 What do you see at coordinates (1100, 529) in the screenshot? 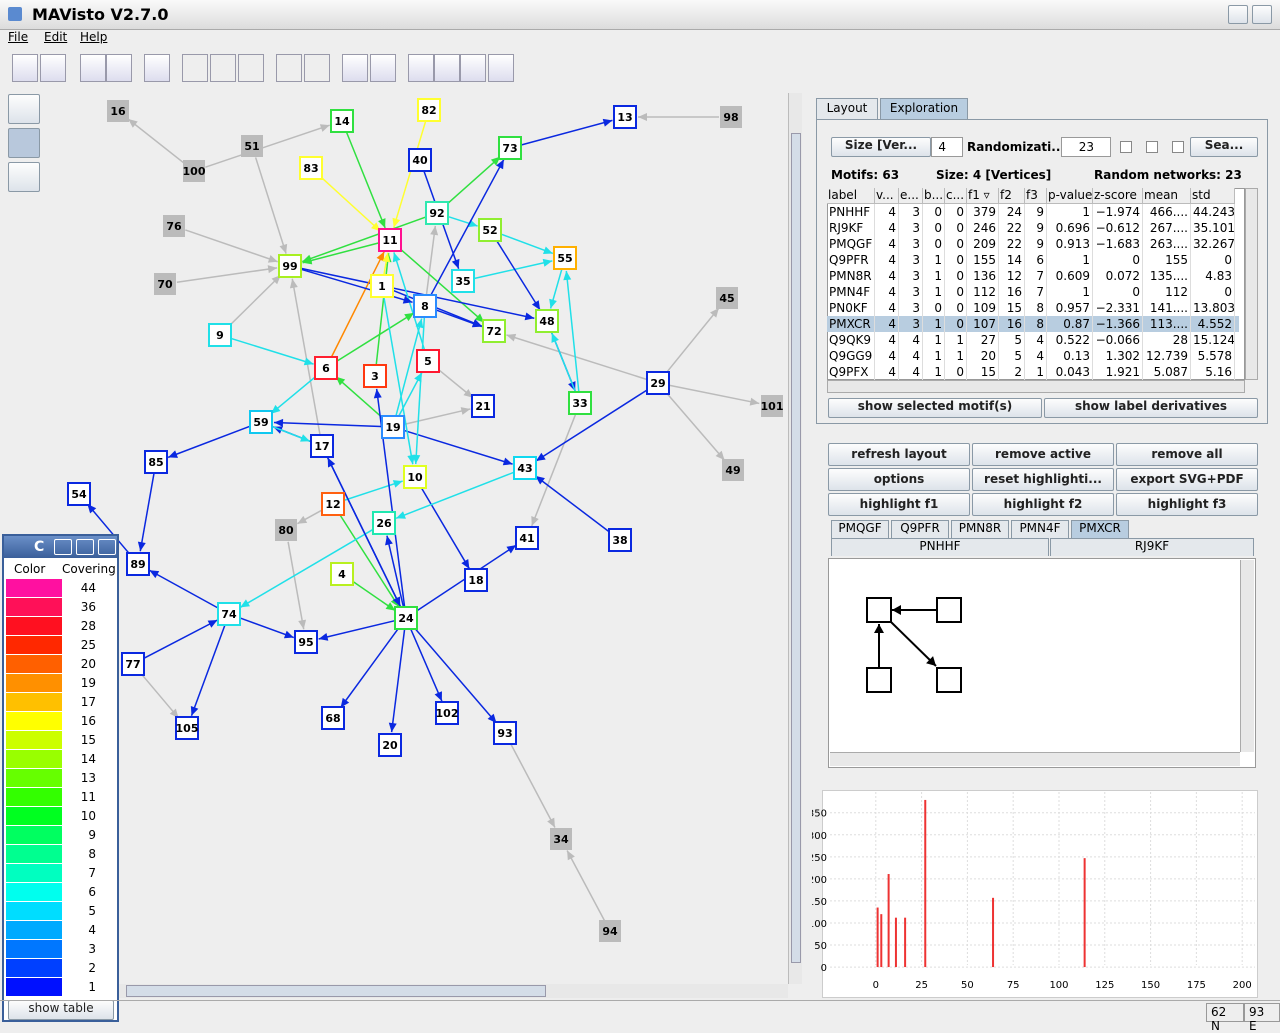
I see `motif-tab: PMXCR` at bounding box center [1100, 529].